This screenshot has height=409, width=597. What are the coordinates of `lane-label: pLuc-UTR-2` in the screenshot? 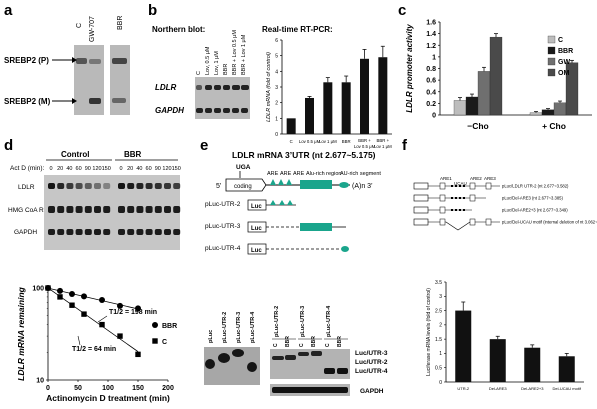 It's located at (225, 327).